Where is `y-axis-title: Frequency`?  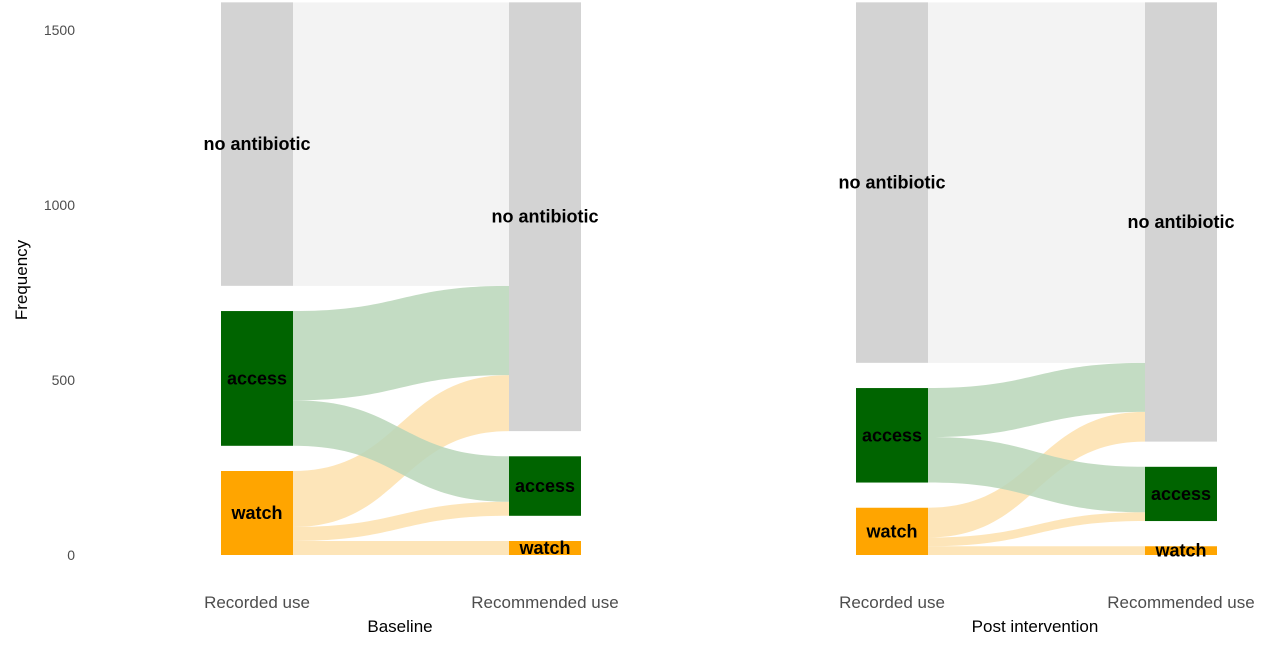
y-axis-title: Frequency is located at coordinates (21, 279).